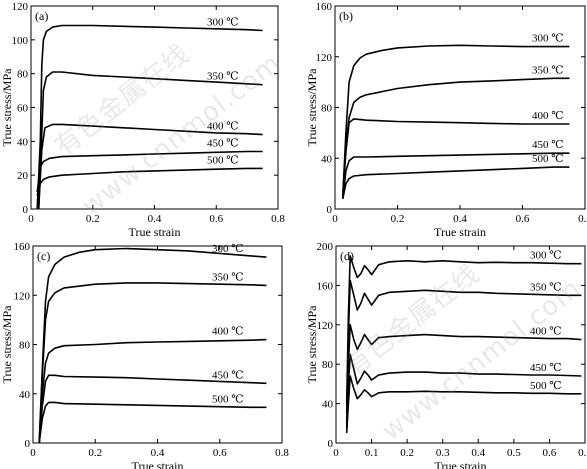  What do you see at coordinates (325, 247) in the screenshot?
I see `y-tick-label: 200` at bounding box center [325, 247].